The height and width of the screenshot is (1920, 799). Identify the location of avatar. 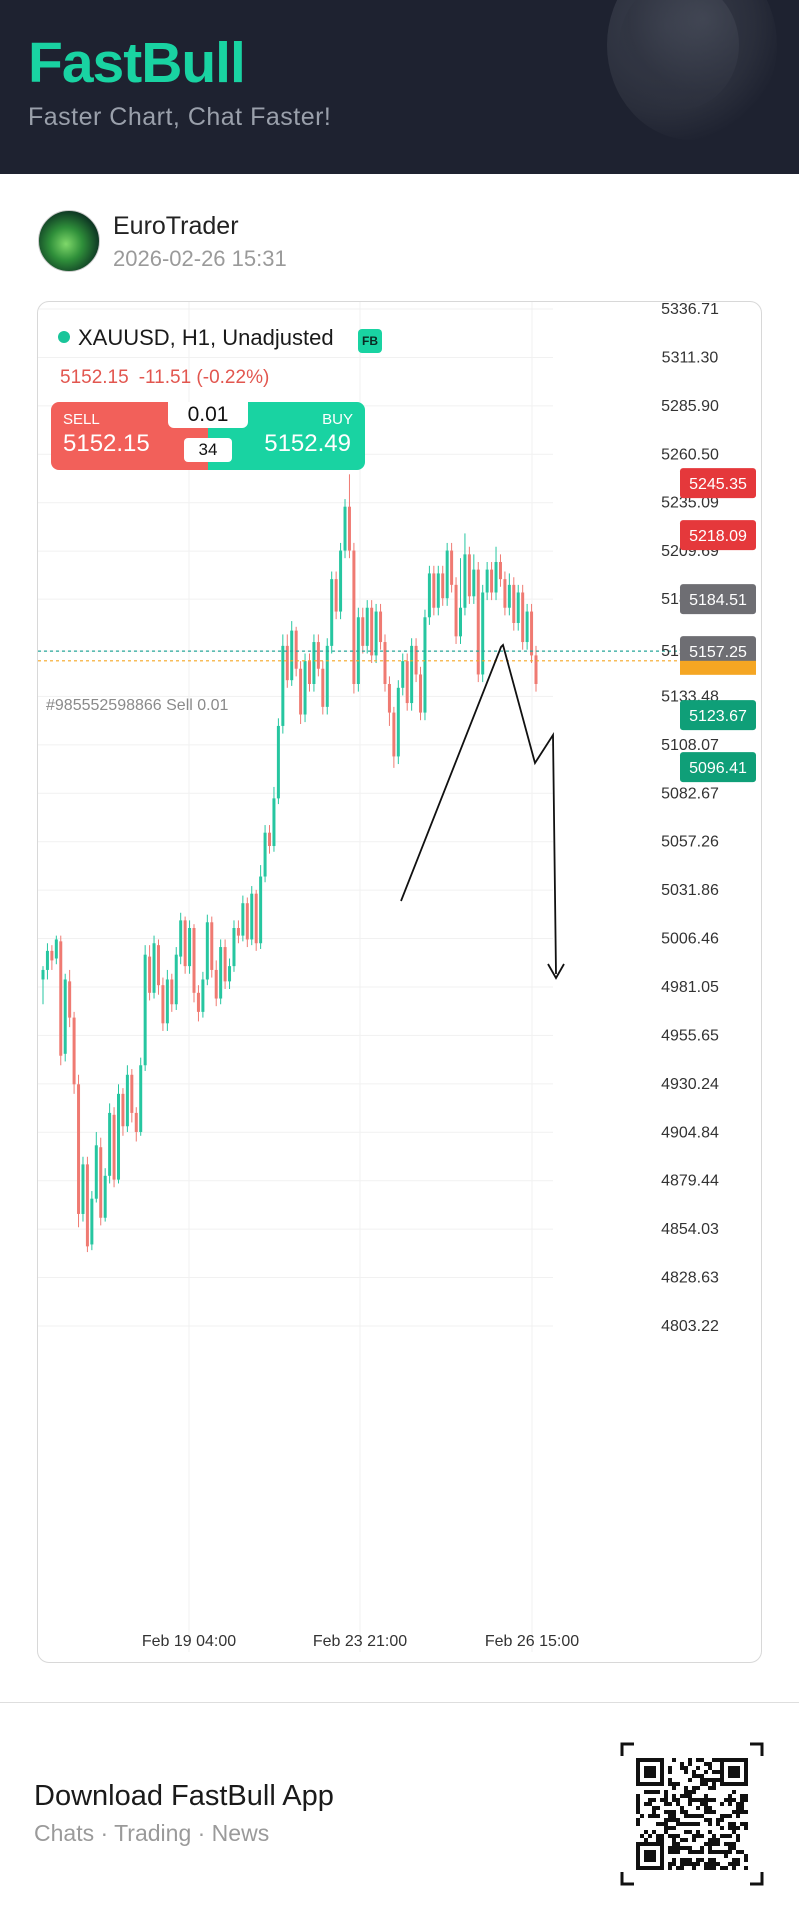
(69, 241).